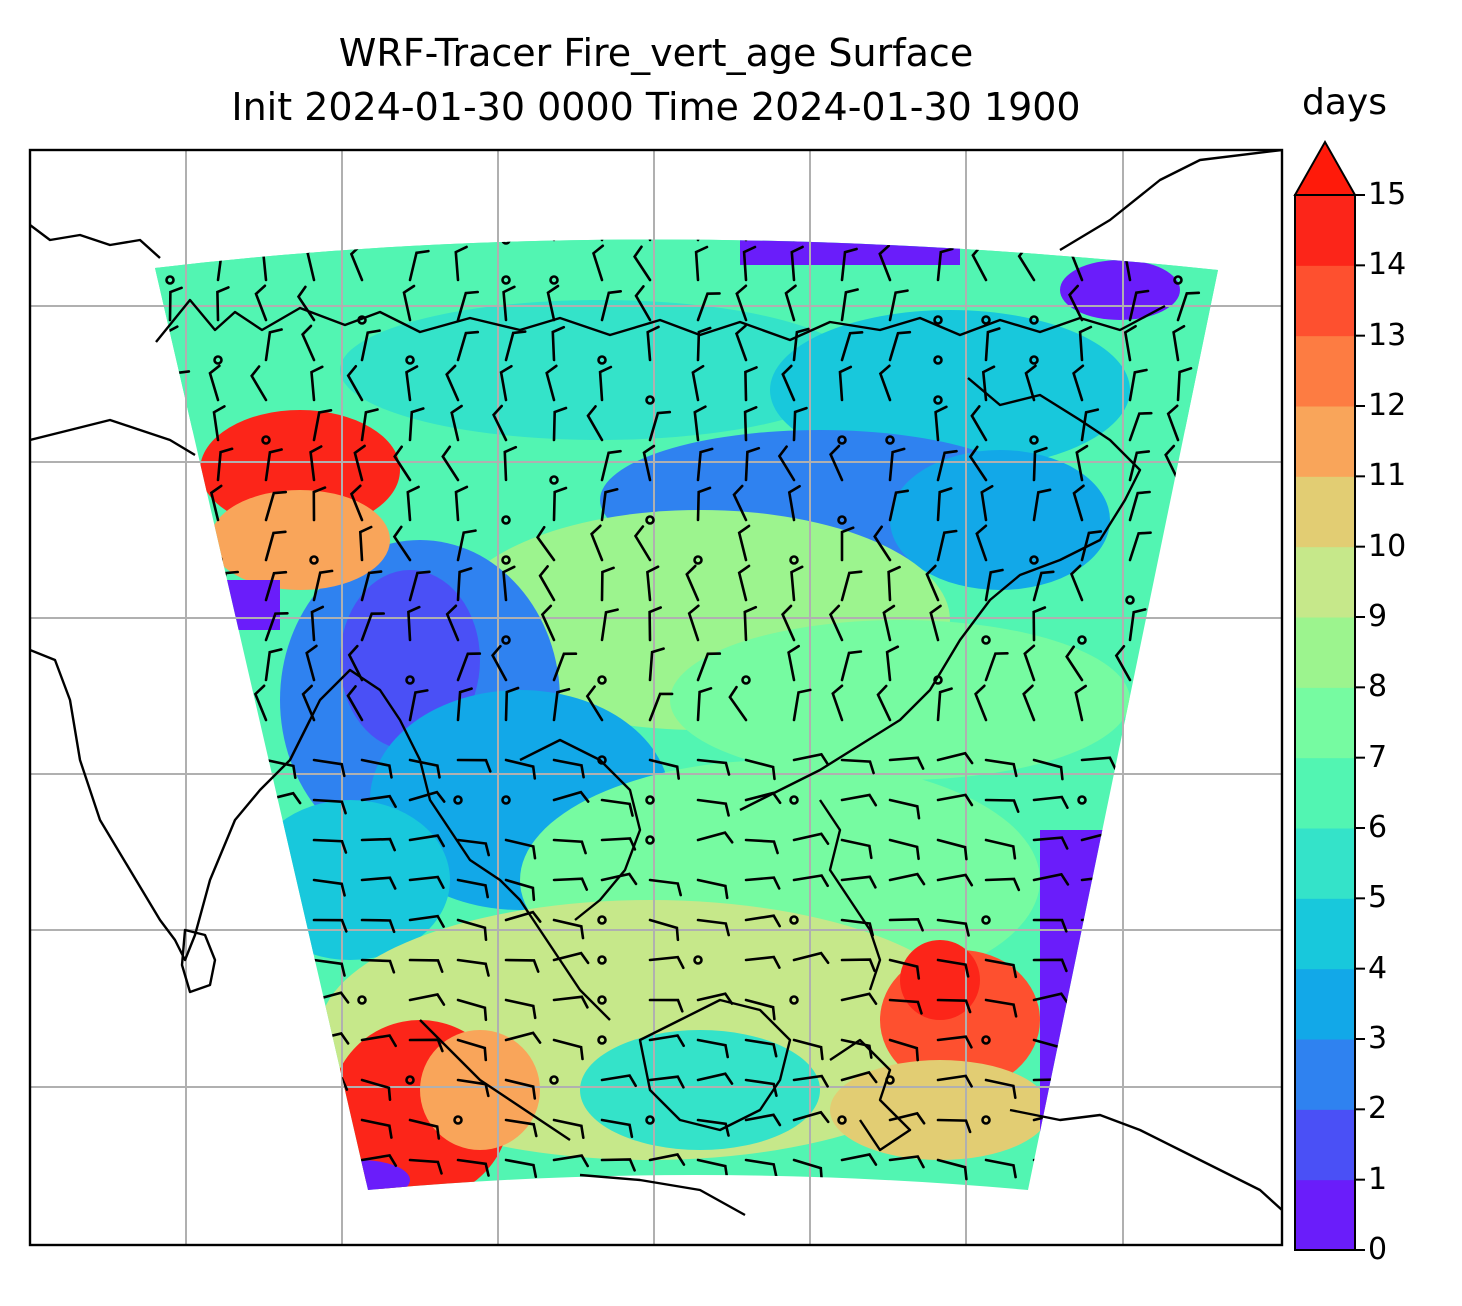 This screenshot has height=1306, width=1462. Describe the element at coordinates (1378, 687) in the screenshot. I see `colorbar-tick-label: 8` at that location.